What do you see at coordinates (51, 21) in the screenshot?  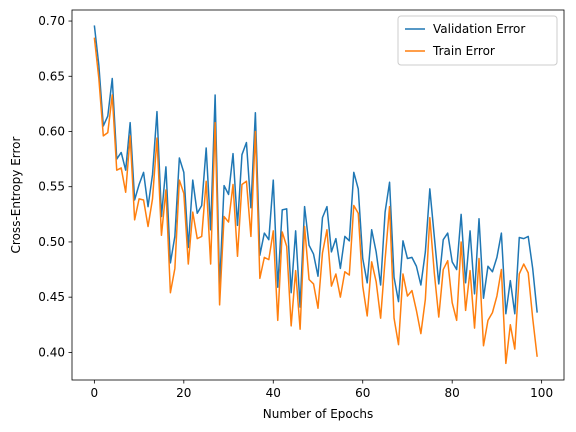 I see `y-tick-label-6: 0.70` at bounding box center [51, 21].